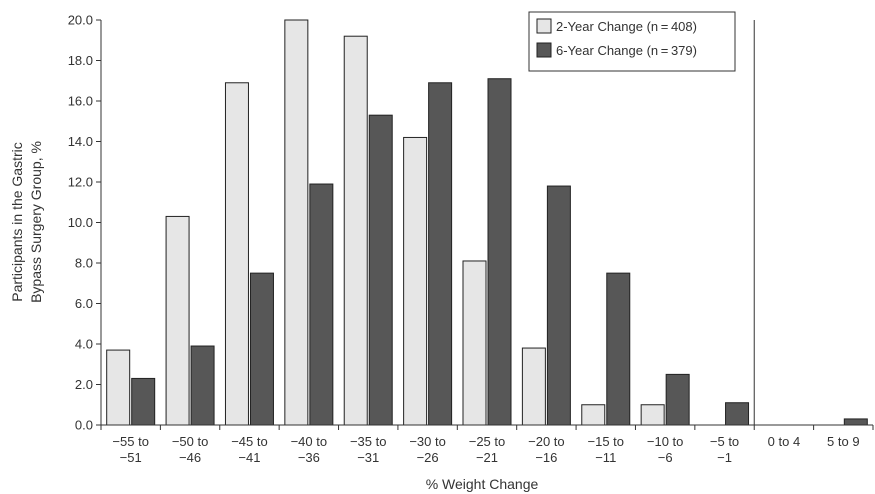 The image size is (875, 494). Describe the element at coordinates (368, 441) in the screenshot. I see `x-tick-label: −35 to` at that location.